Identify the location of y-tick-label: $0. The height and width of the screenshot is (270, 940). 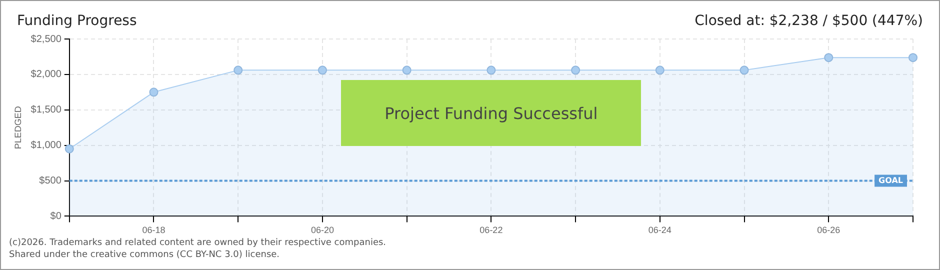
(56, 216).